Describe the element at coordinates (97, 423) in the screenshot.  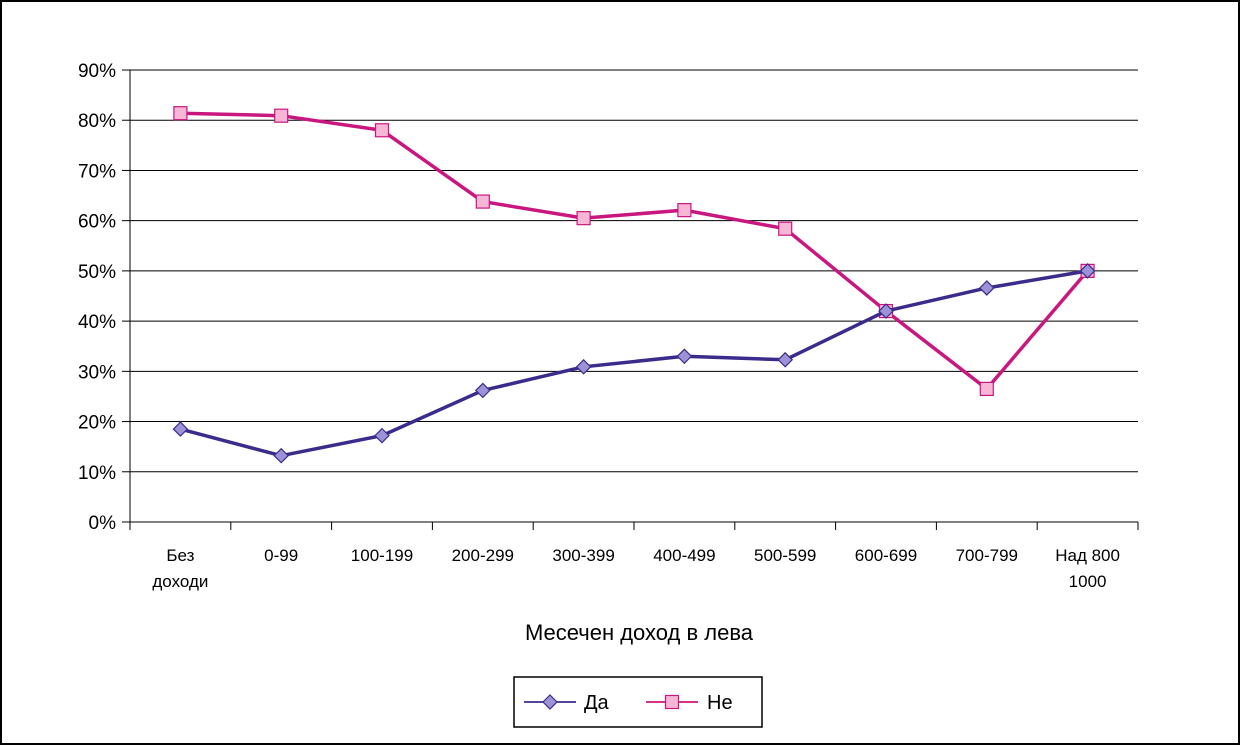
I see `y-tick-label: 20%` at that location.